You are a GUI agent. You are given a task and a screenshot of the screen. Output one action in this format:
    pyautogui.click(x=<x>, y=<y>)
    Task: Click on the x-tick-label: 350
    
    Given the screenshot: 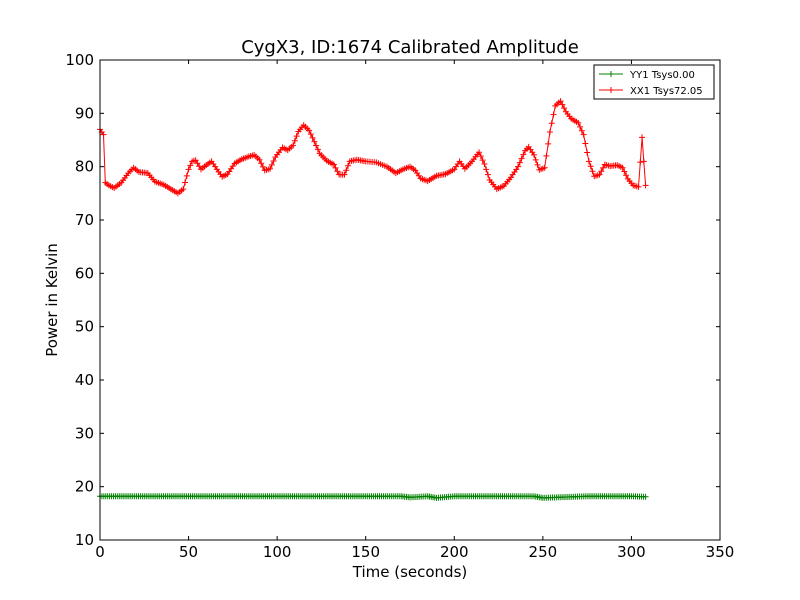 What is the action you would take?
    pyautogui.click(x=720, y=552)
    